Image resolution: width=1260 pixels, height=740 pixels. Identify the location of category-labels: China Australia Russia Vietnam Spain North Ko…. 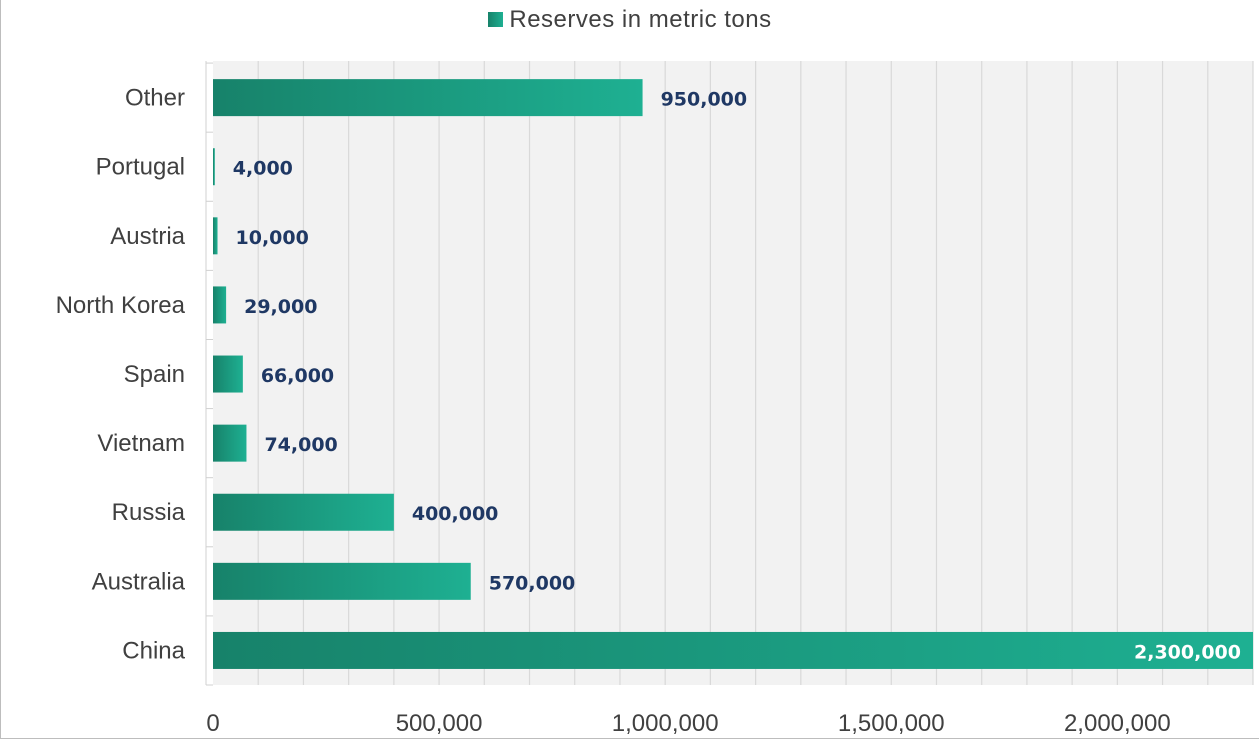
(121, 375).